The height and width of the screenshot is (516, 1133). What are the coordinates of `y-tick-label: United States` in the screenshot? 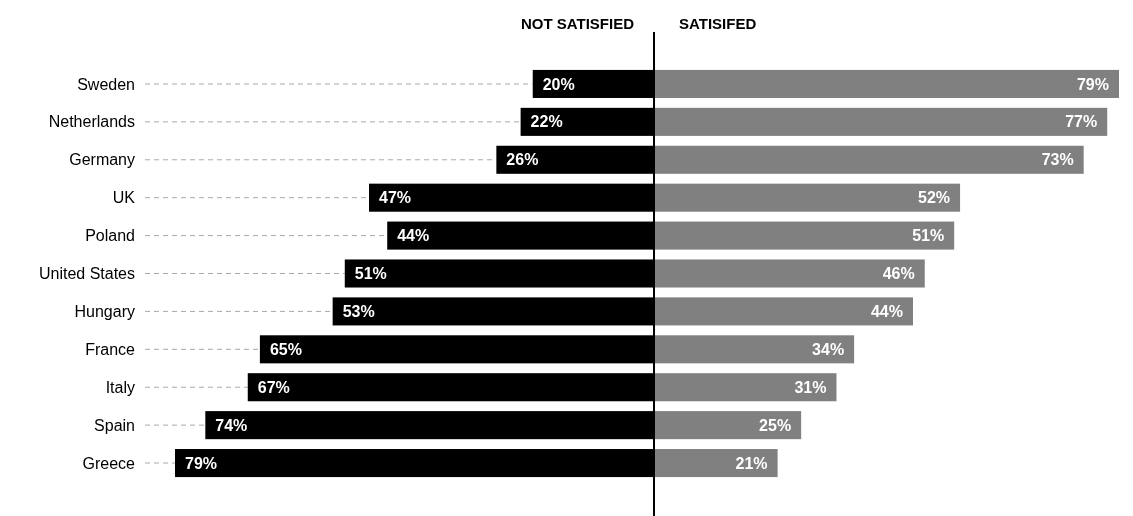 It's located at (86, 274).